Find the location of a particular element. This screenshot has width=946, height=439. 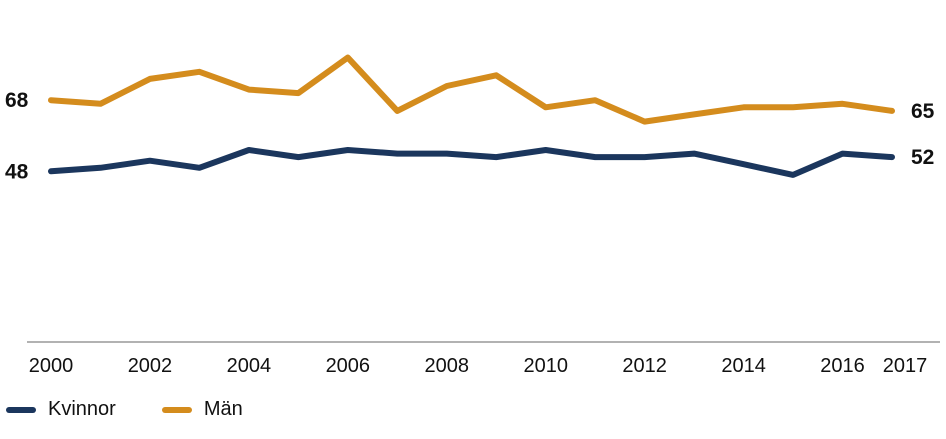

x-tick-label: 2016 is located at coordinates (842, 366).